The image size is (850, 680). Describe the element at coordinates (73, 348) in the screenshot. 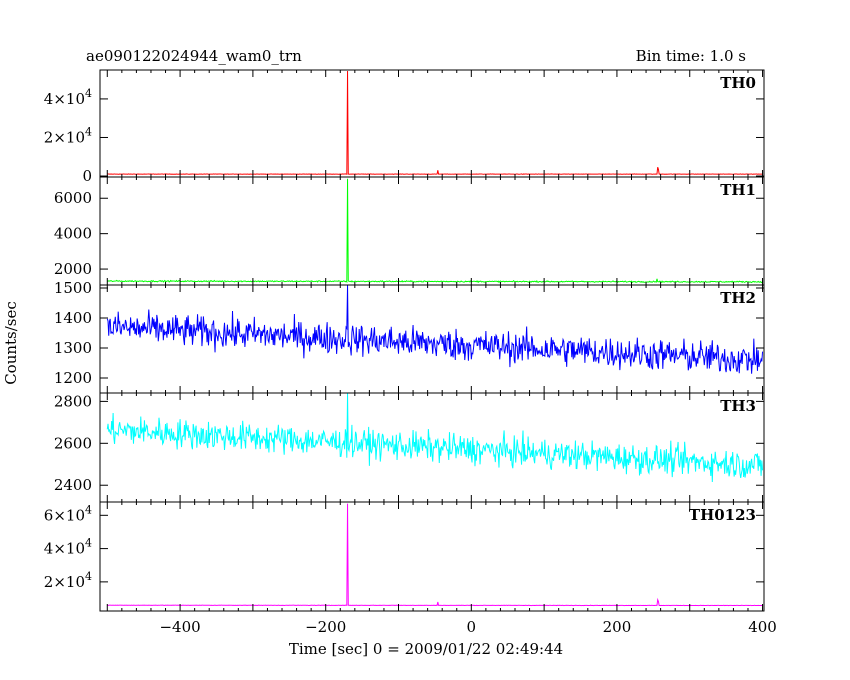

I see `y-tick-label: 1300` at that location.